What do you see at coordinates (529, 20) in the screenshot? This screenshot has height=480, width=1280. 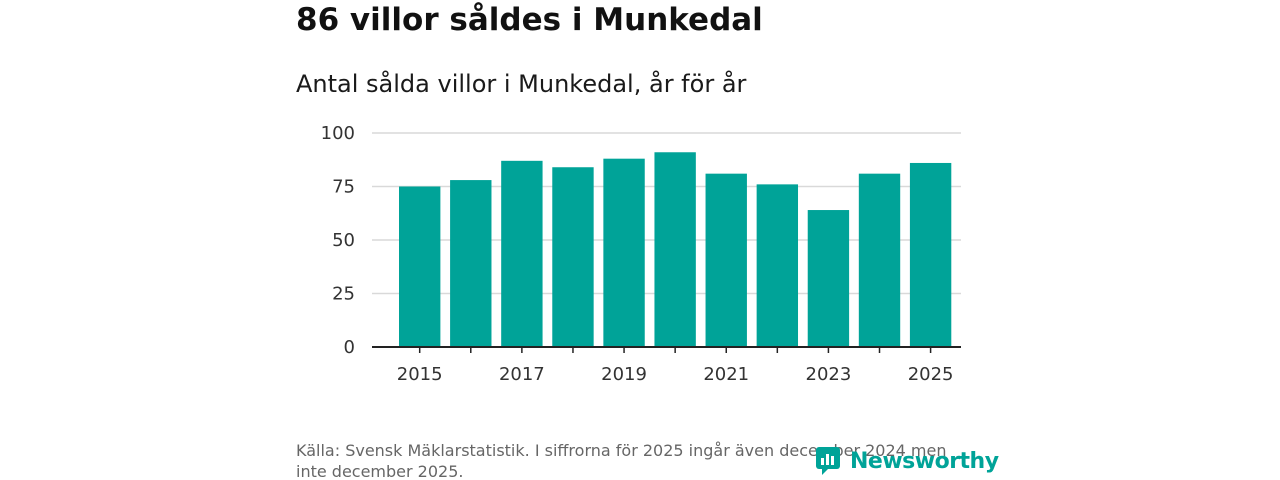 I see `page-title: 86 villor såldes i Munkedal` at bounding box center [529, 20].